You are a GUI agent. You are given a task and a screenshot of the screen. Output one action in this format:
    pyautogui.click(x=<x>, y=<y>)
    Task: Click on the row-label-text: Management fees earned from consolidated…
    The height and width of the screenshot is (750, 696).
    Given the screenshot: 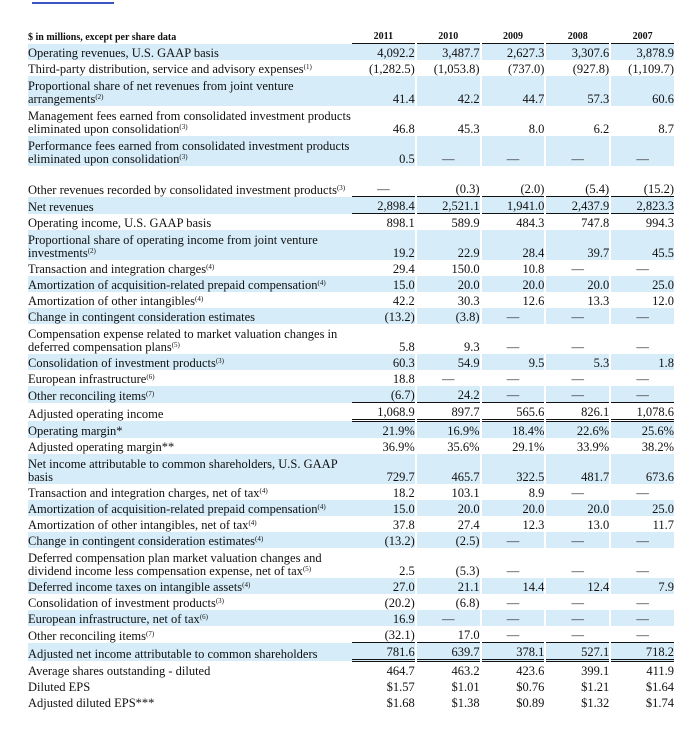 What is the action you would take?
    pyautogui.click(x=189, y=122)
    